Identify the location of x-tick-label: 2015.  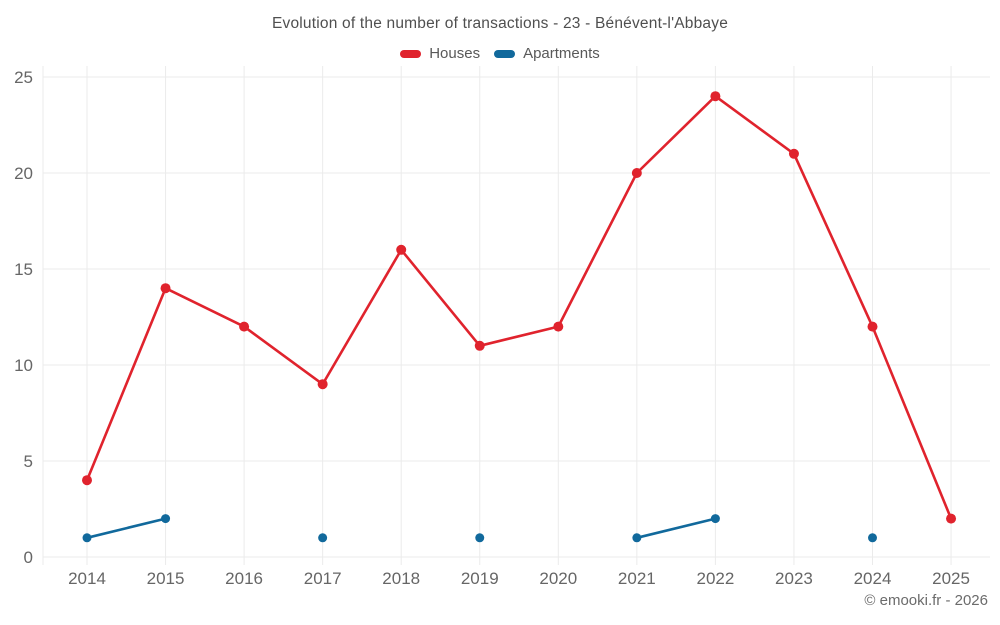
(166, 578).